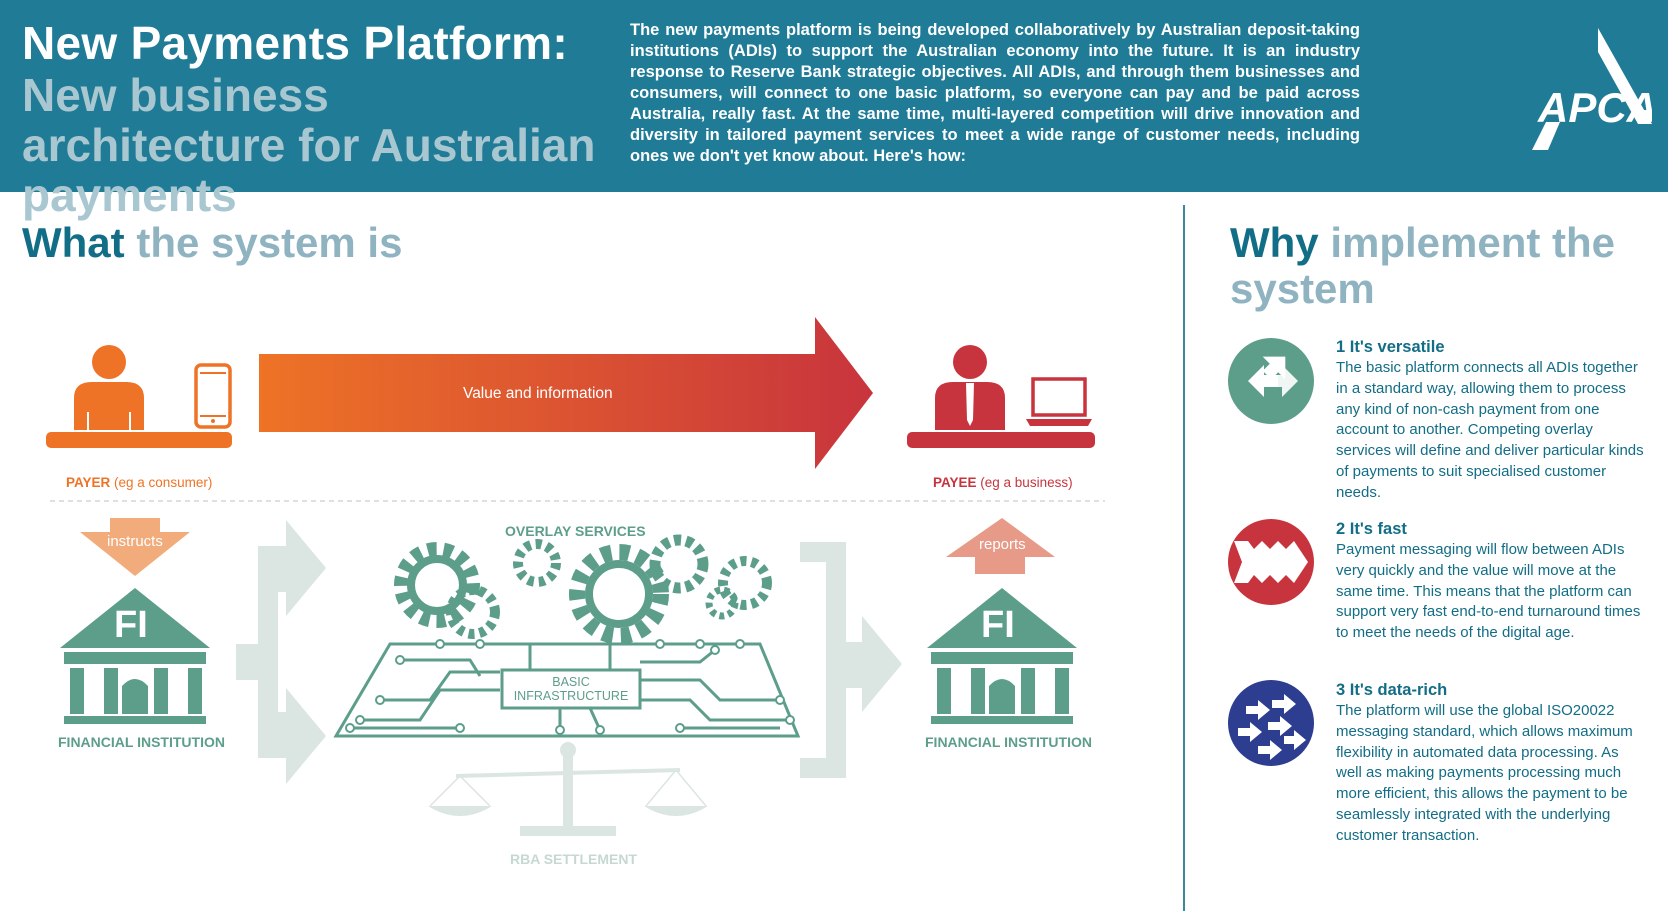 This screenshot has width=1668, height=914. Describe the element at coordinates (1008, 742) in the screenshot. I see `fi-right-label: FINANCIAL INSTITUTION` at that location.